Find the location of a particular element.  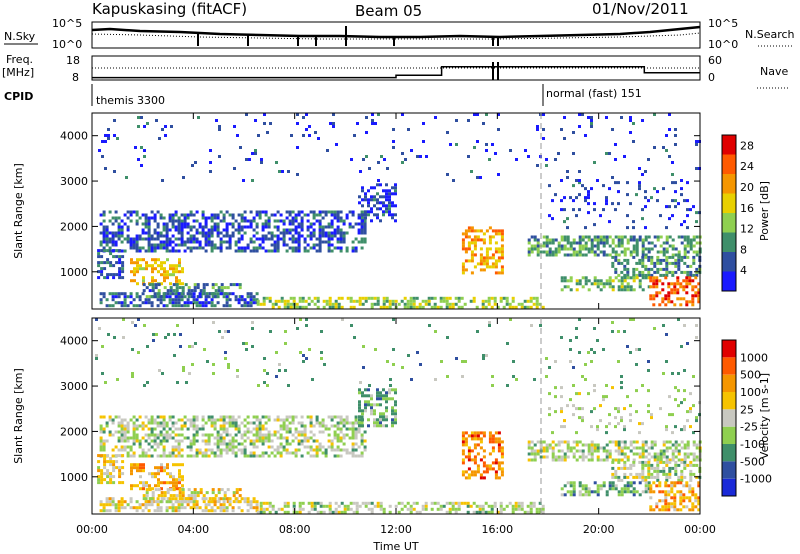

nsky-tick-bottom: 10^0 is located at coordinates (67, 44).